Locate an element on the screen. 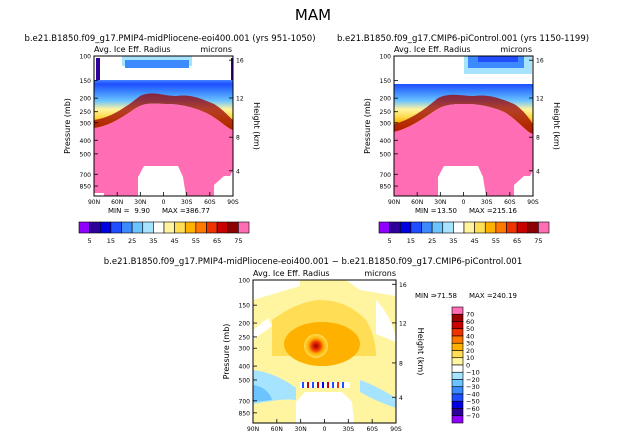 The width and height of the screenshot is (627, 441). panel-2-plot-area is located at coordinates (463, 126).